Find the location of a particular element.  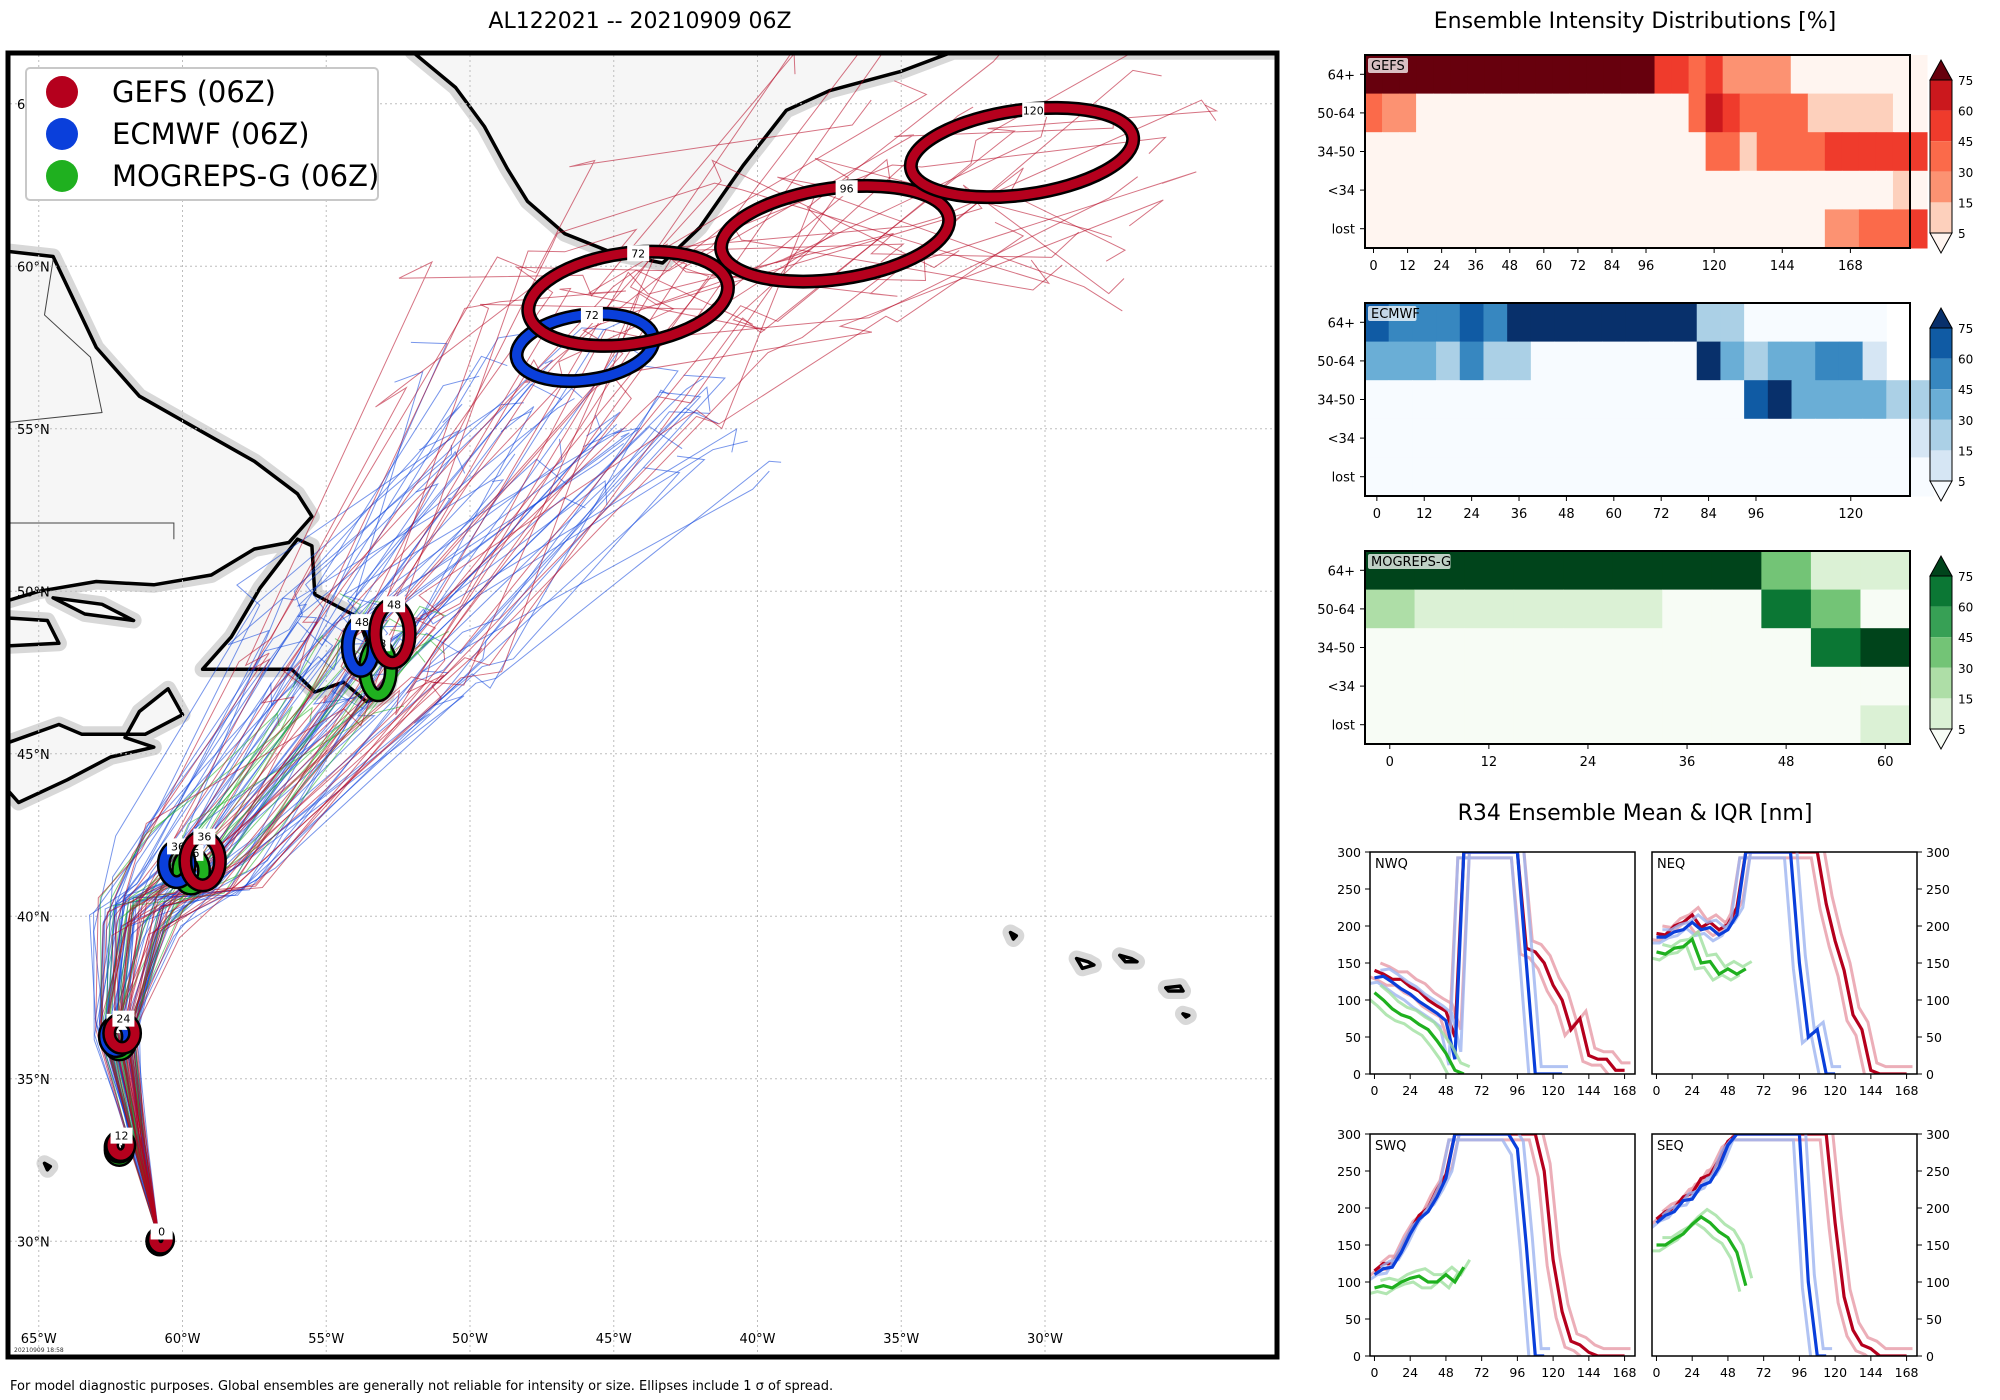

heatmap-row-label: 34-50 is located at coordinates (1336, 649).